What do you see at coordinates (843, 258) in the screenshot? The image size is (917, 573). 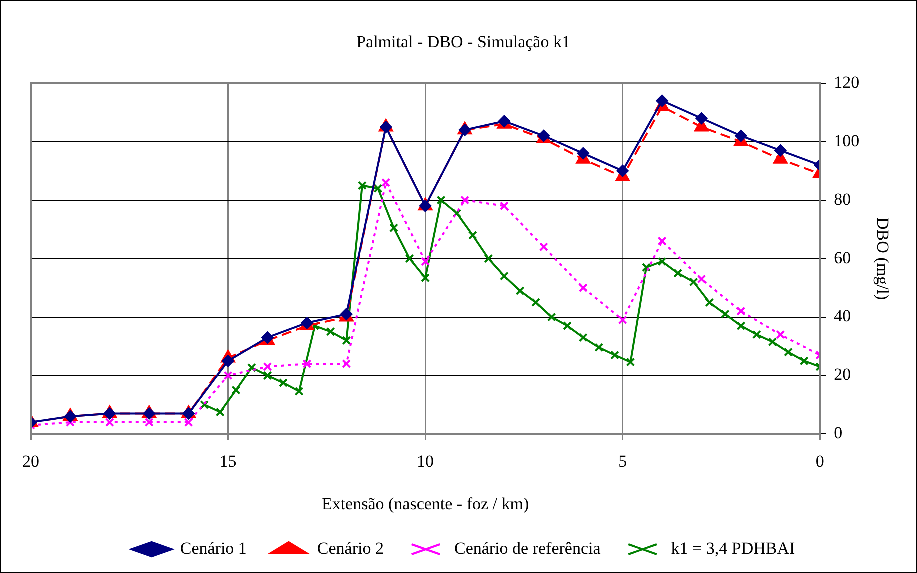 I see `y-tick-label: 60` at bounding box center [843, 258].